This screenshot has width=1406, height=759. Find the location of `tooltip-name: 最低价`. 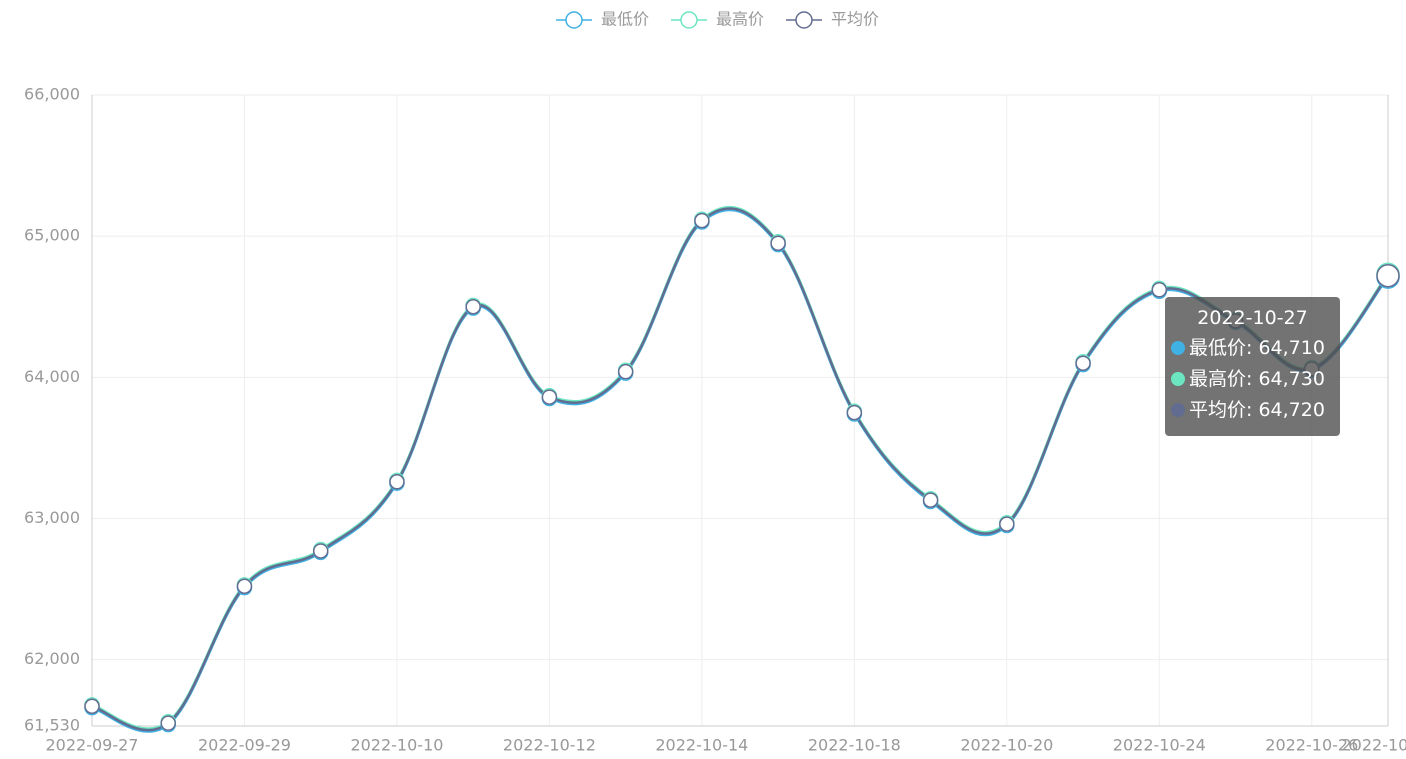

tooltip-name: 最低价 is located at coordinates (1223, 348).